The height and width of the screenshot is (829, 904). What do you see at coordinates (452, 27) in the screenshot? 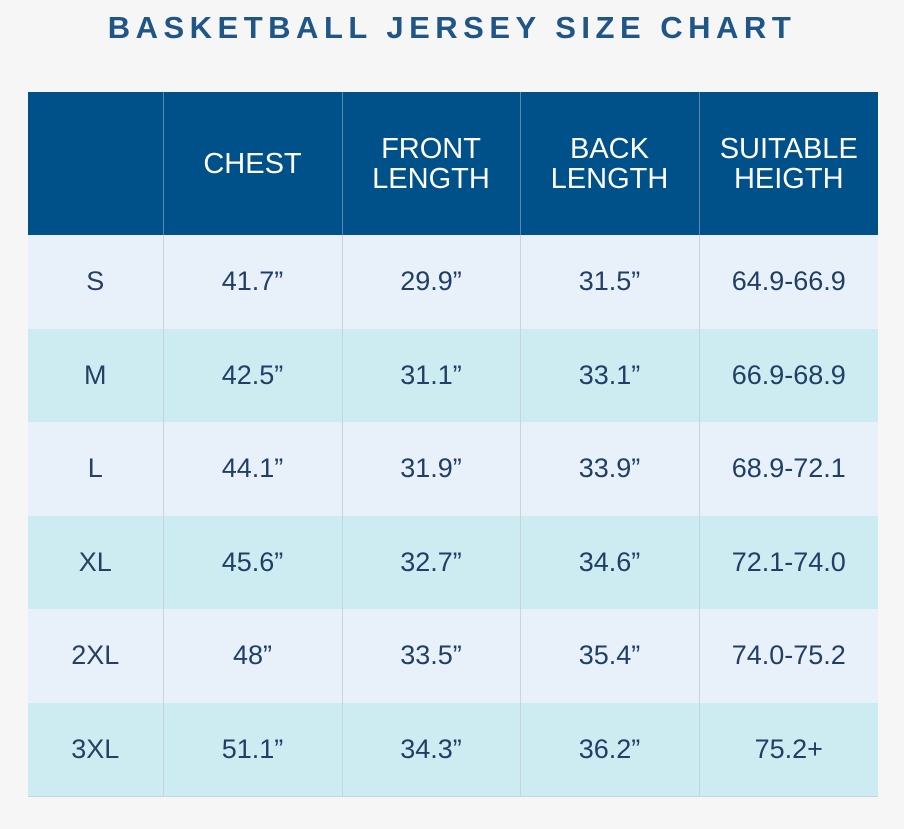
I see `page-title: BASKETBALL JERSEY SIZE CHART` at bounding box center [452, 27].